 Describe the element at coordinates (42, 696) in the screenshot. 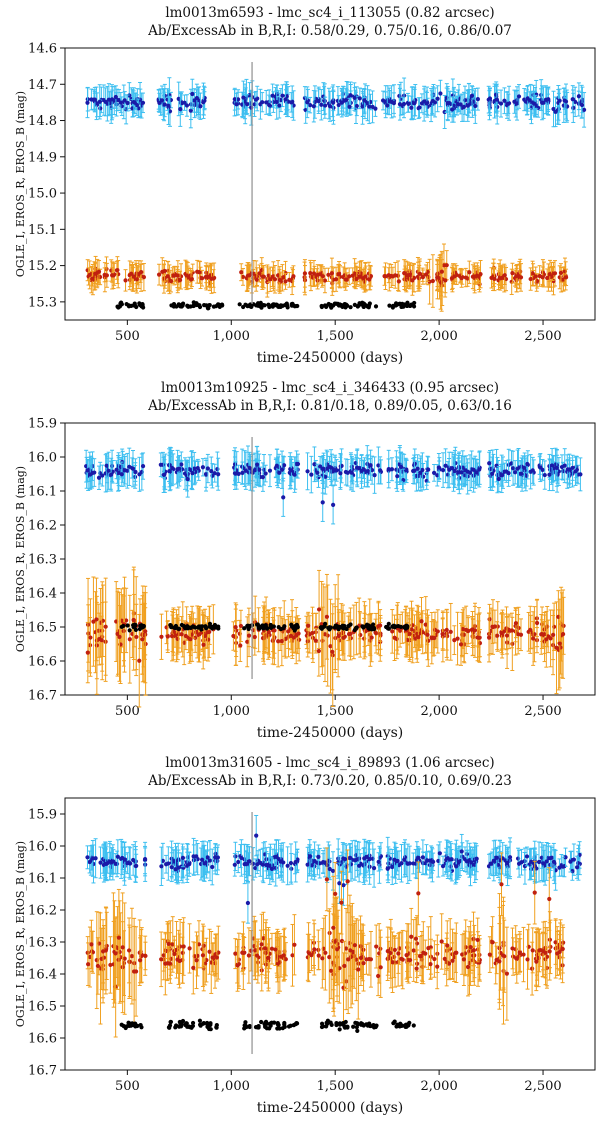

I see `y-tick-label: 16.7` at that location.